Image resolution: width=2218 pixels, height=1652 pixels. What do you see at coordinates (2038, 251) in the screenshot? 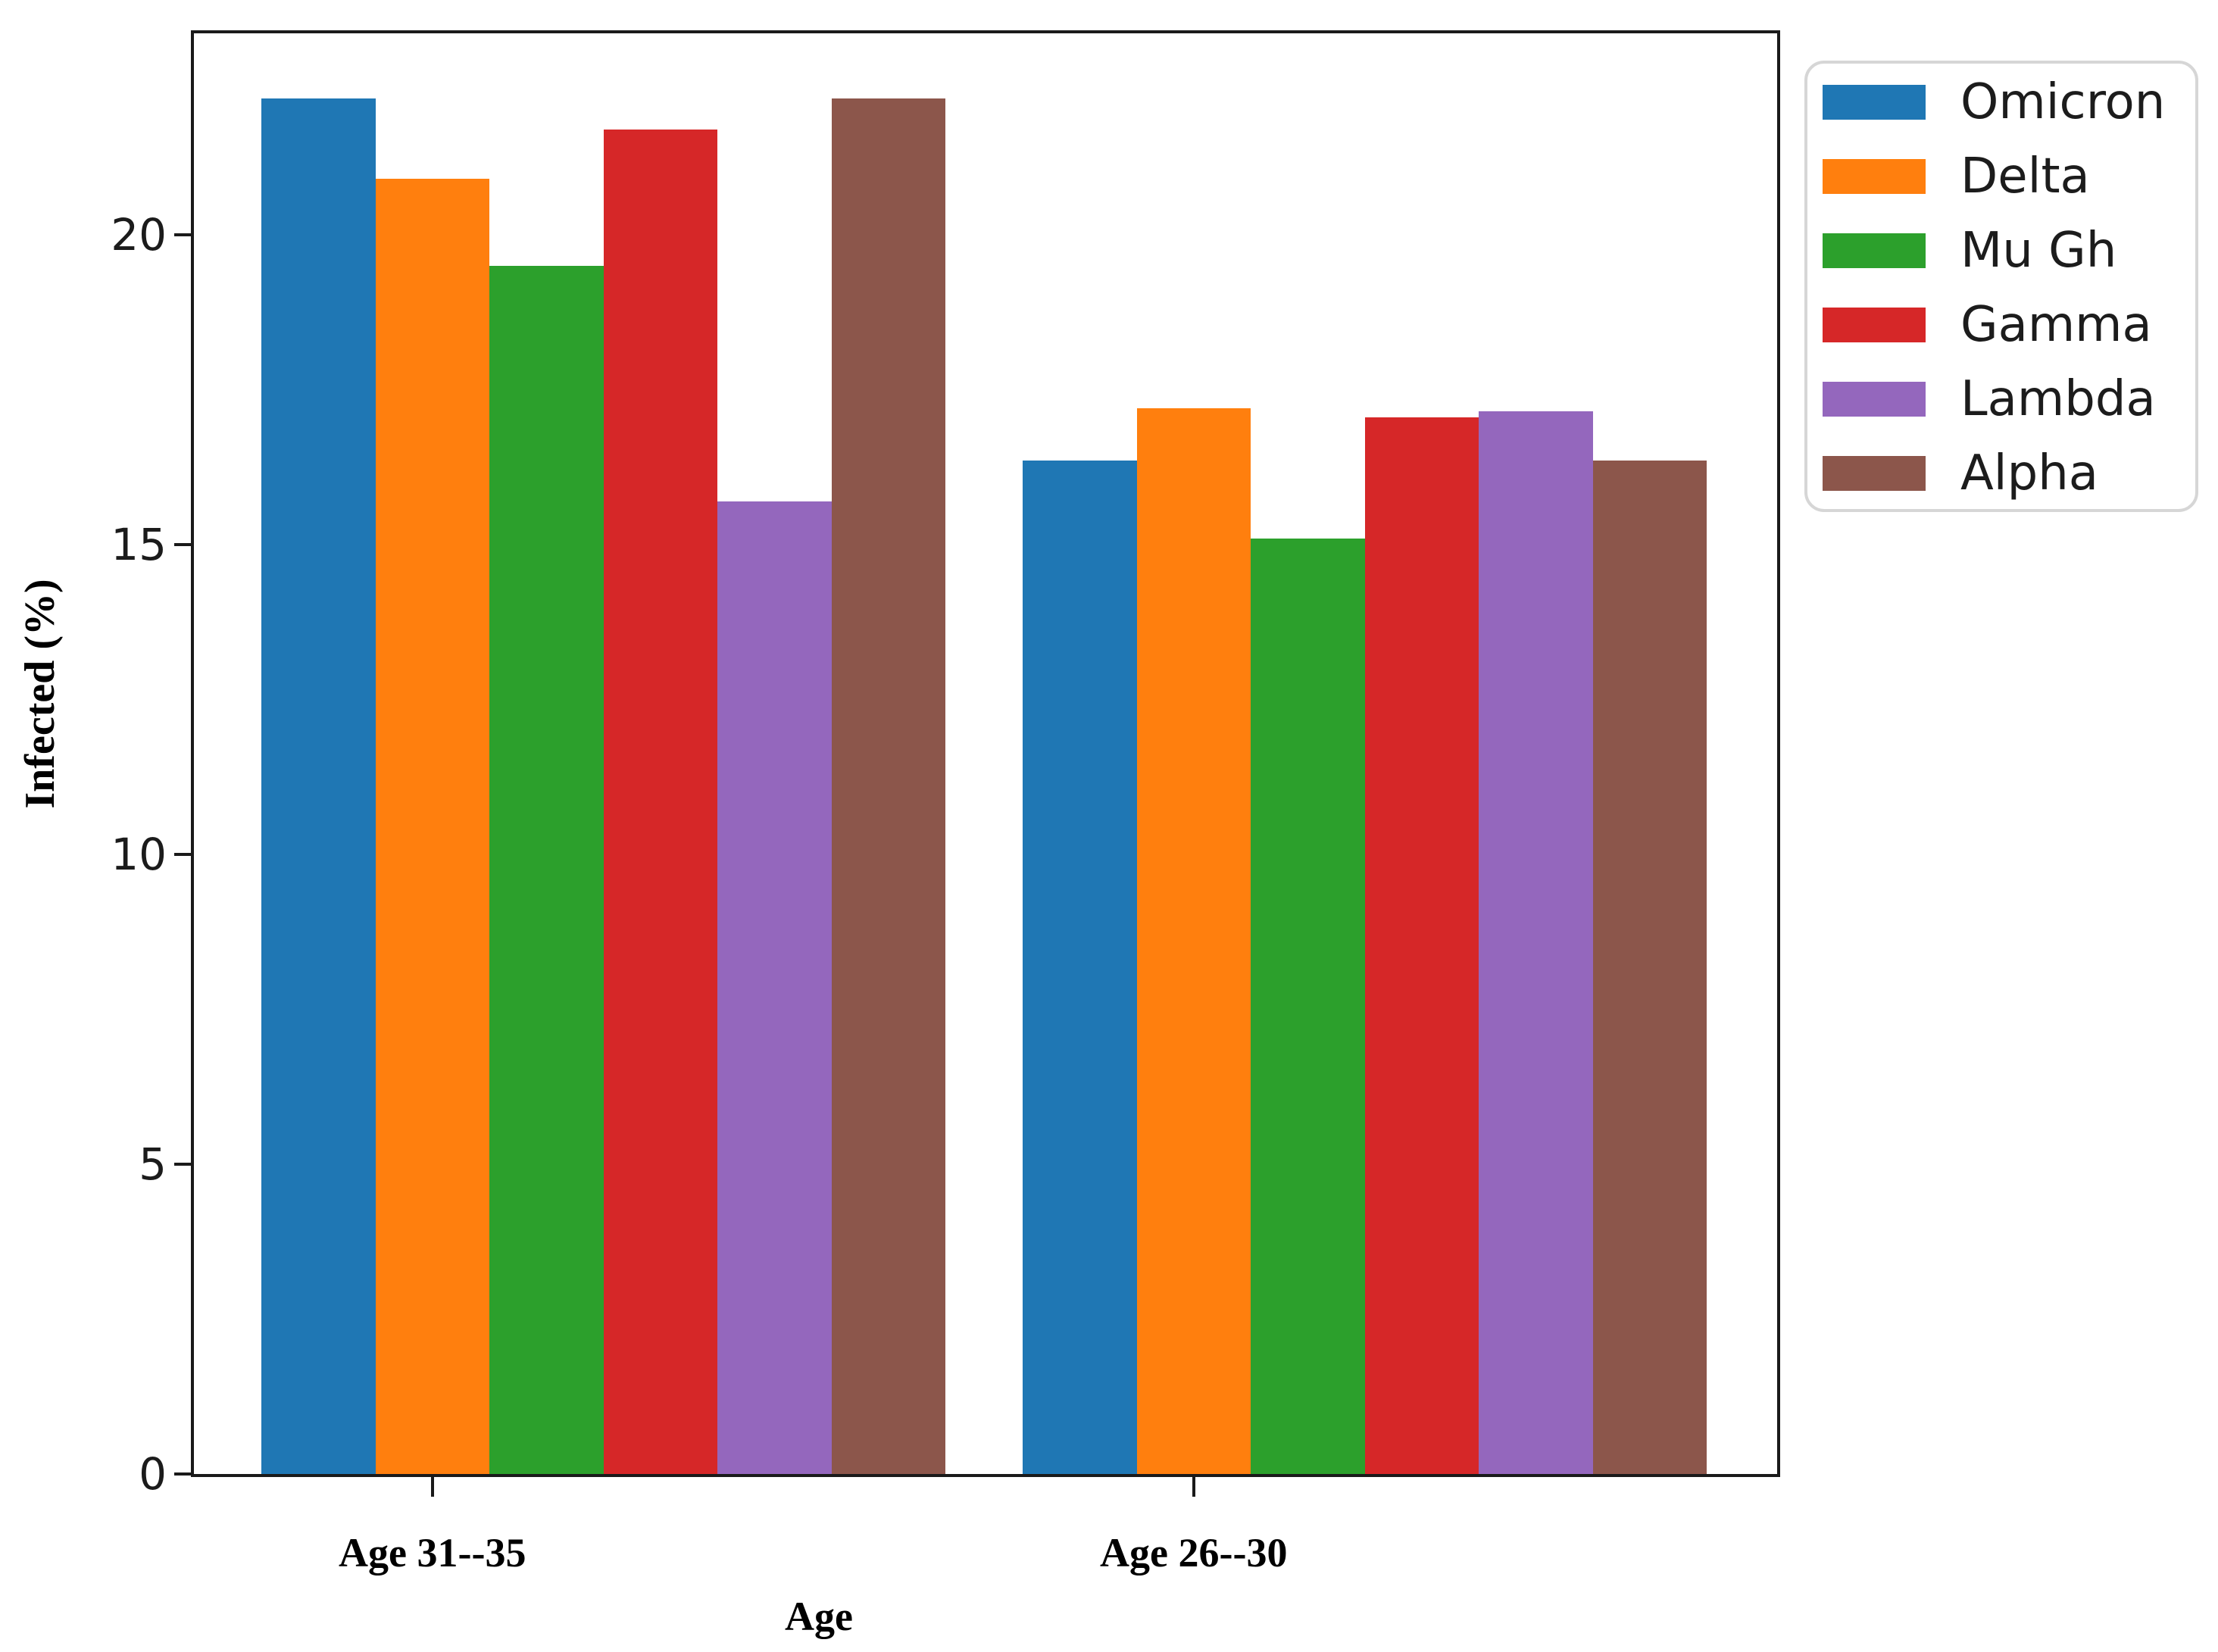
I see `legend-label-mu-gh: Mu Gh` at bounding box center [2038, 251].